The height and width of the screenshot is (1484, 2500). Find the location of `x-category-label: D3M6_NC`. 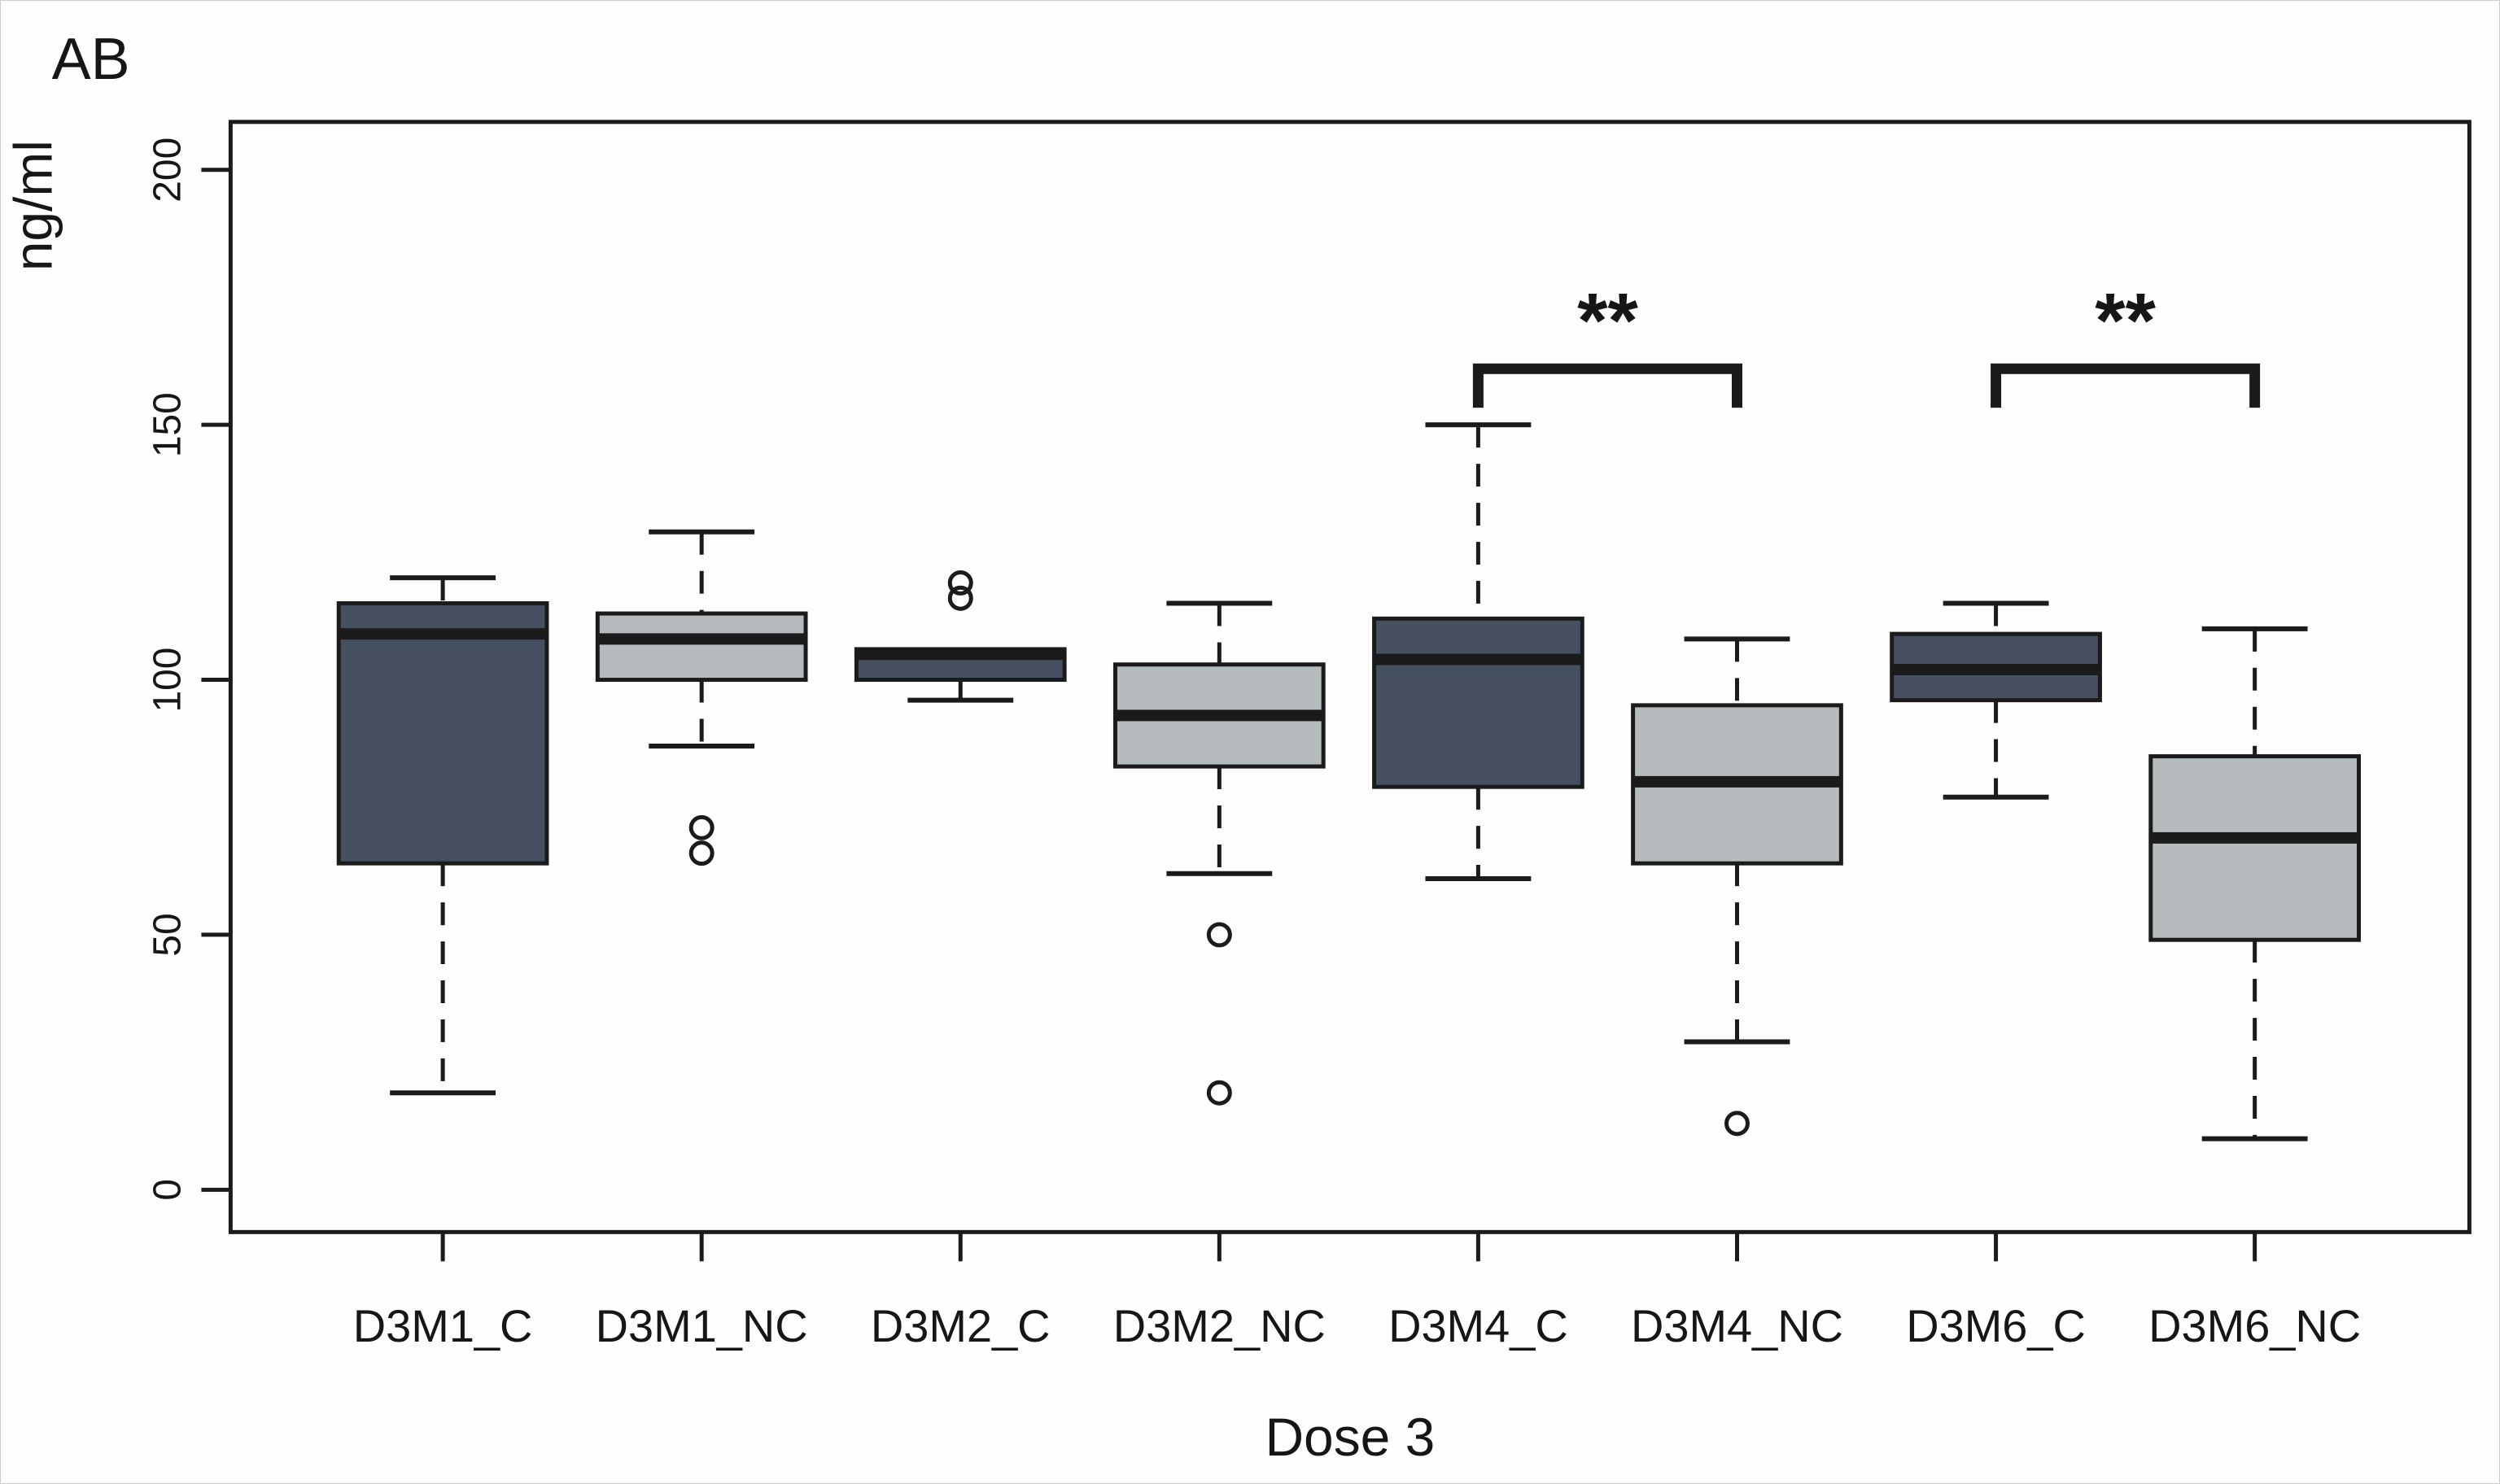

x-category-label: D3M6_NC is located at coordinates (2254, 1326).